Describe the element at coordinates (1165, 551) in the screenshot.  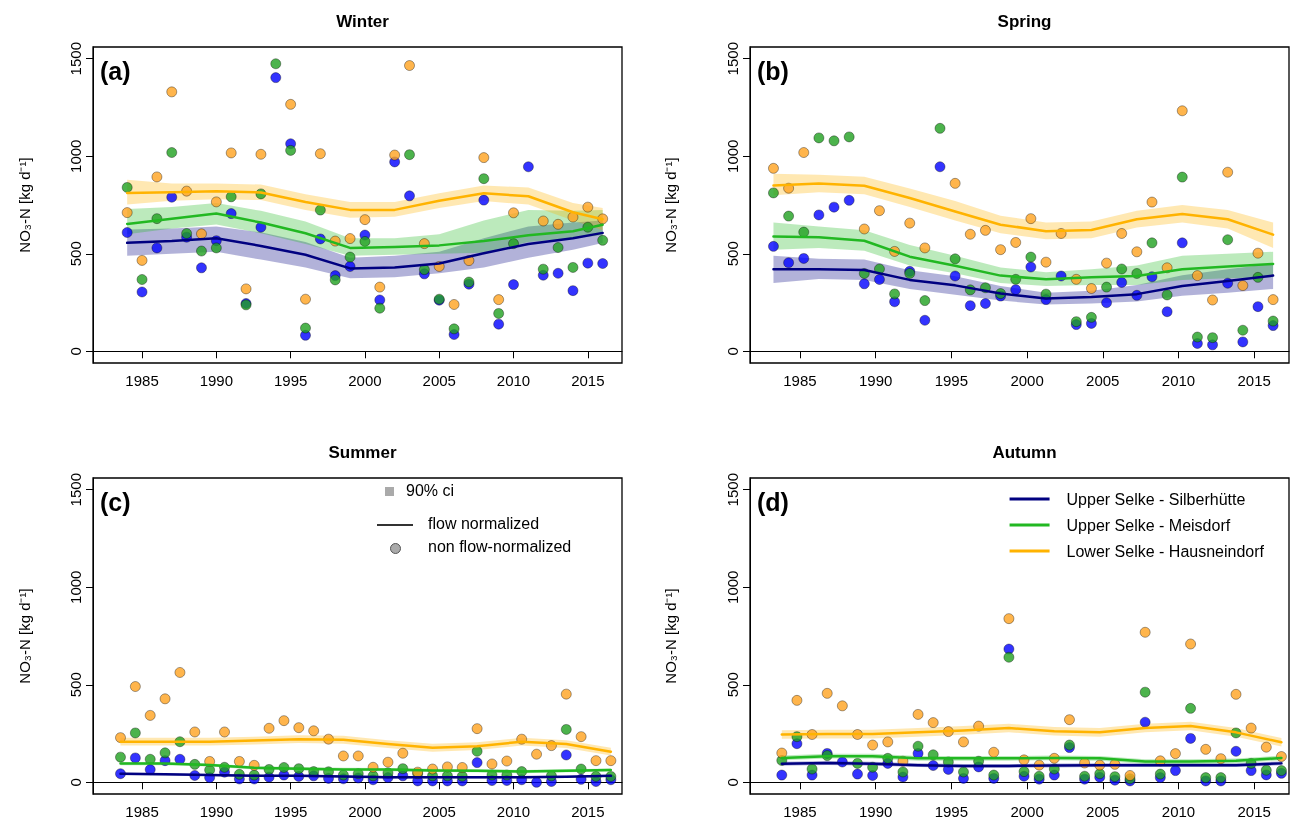
I see `legend-label: Lower Selke - Hausneindorf` at that location.